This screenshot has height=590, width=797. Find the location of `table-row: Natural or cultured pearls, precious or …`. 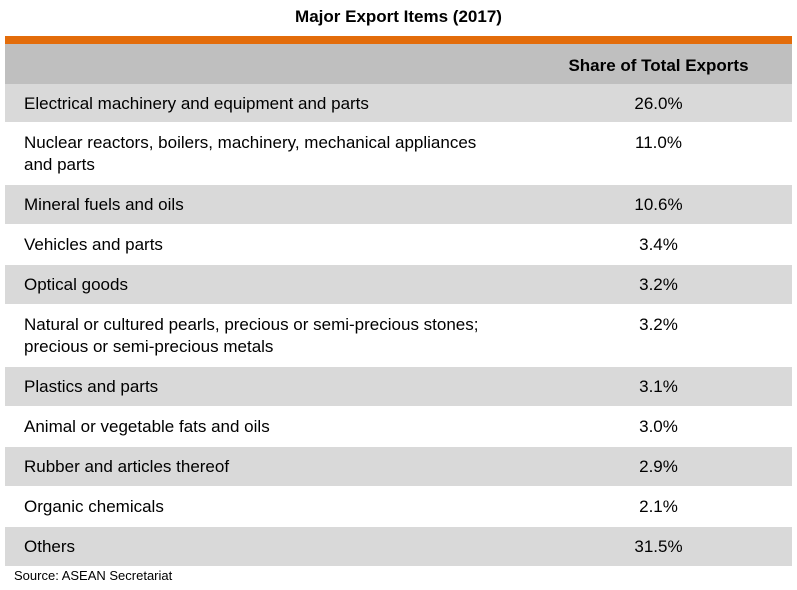

table-row: Natural or cultured pearls, precious or … is located at coordinates (398, 336).